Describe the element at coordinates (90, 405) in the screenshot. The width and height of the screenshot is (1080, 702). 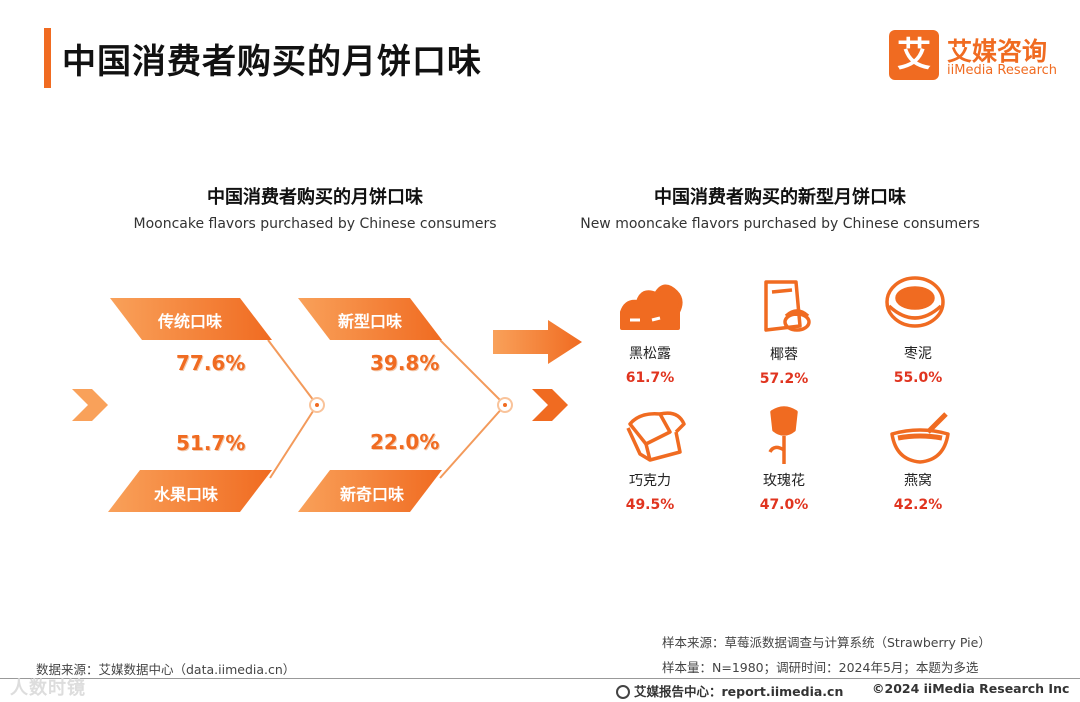
I see `fishbone-tail` at that location.